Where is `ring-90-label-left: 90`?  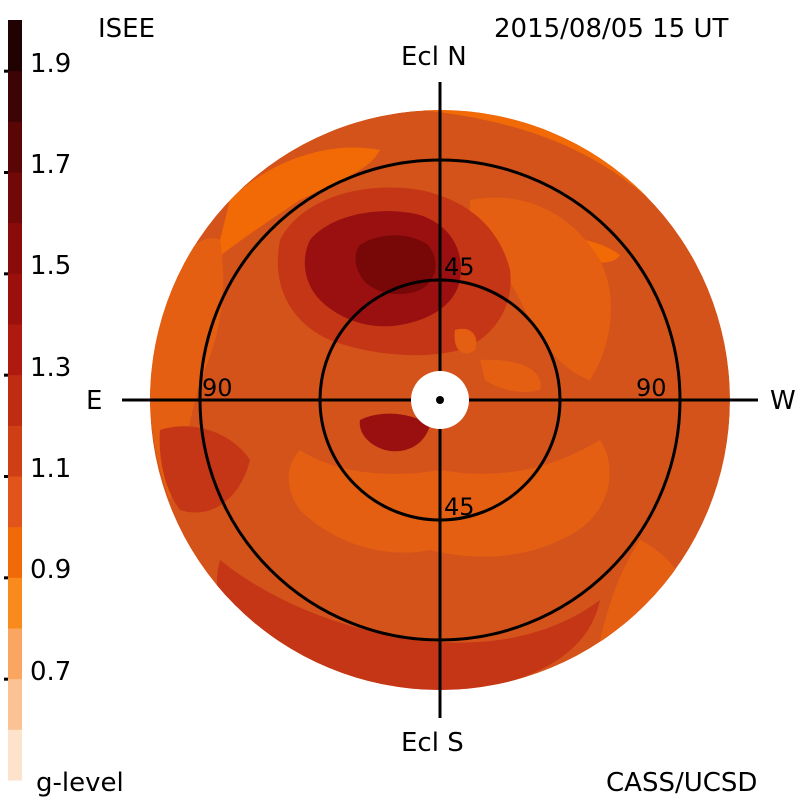
ring-90-label-left: 90 is located at coordinates (217, 388).